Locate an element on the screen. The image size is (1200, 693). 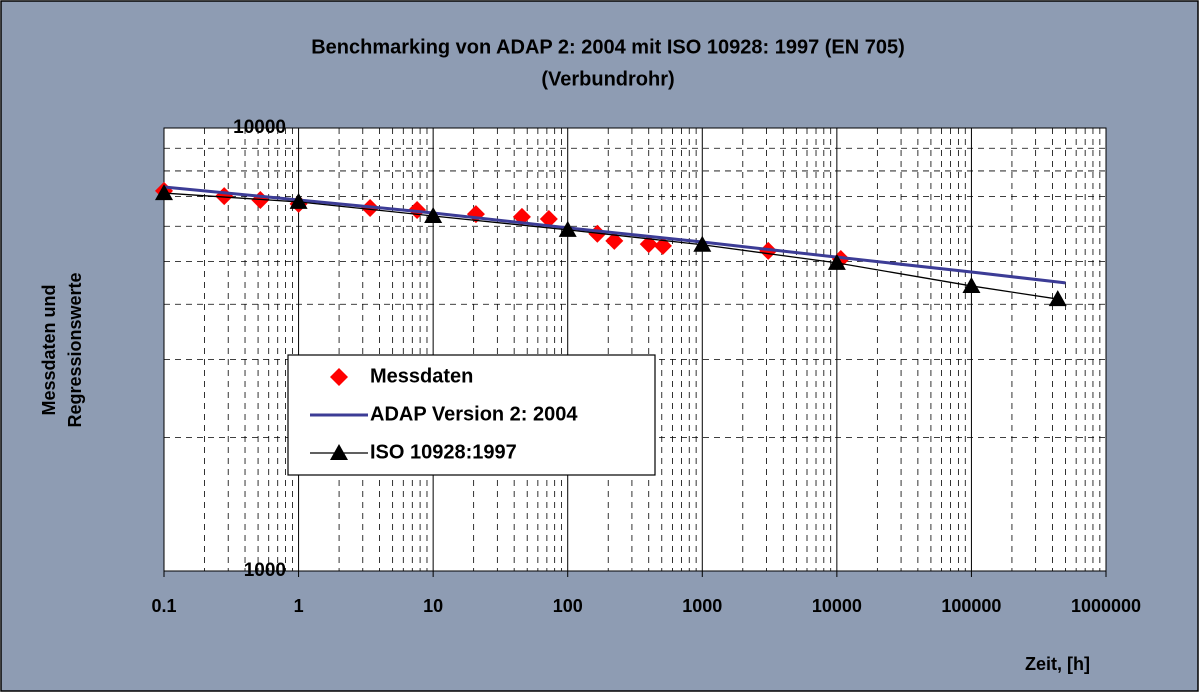
chart-subtitle: (Verbundrohr) is located at coordinates (607, 79).